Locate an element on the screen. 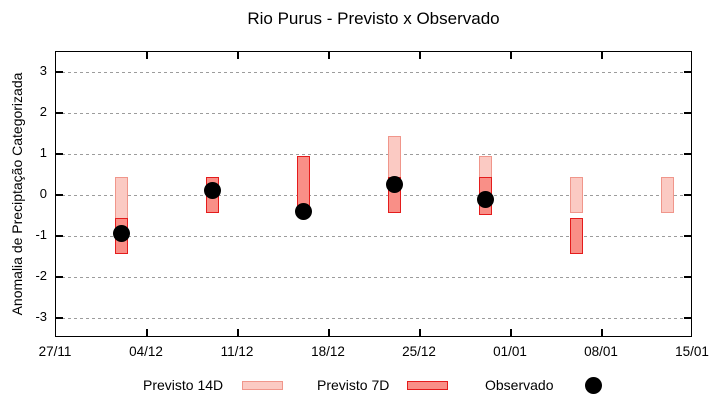  y-tick-label: 0 is located at coordinates (43, 193).